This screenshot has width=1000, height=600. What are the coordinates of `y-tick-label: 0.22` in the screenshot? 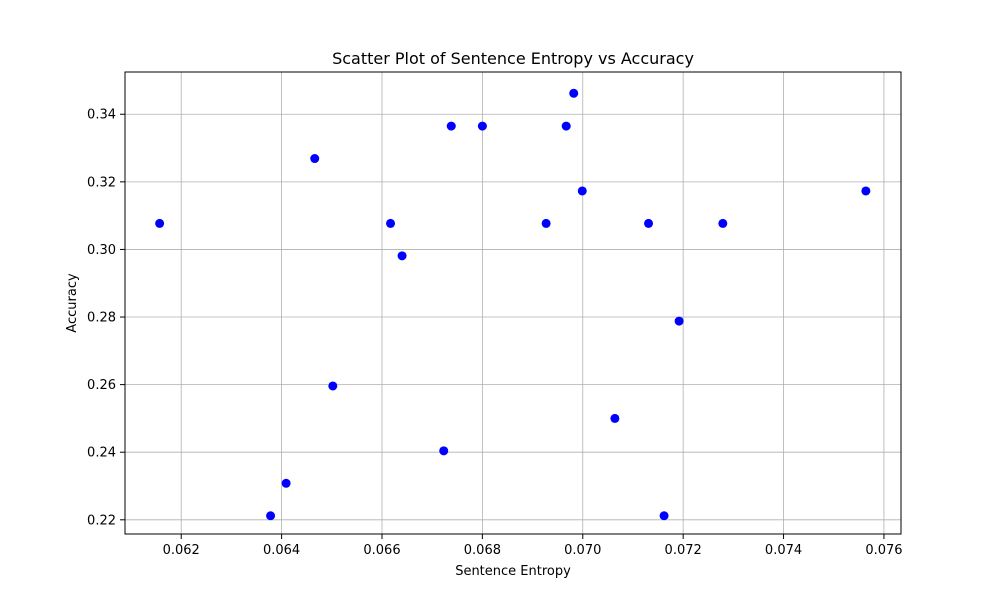 It's located at (101, 520).